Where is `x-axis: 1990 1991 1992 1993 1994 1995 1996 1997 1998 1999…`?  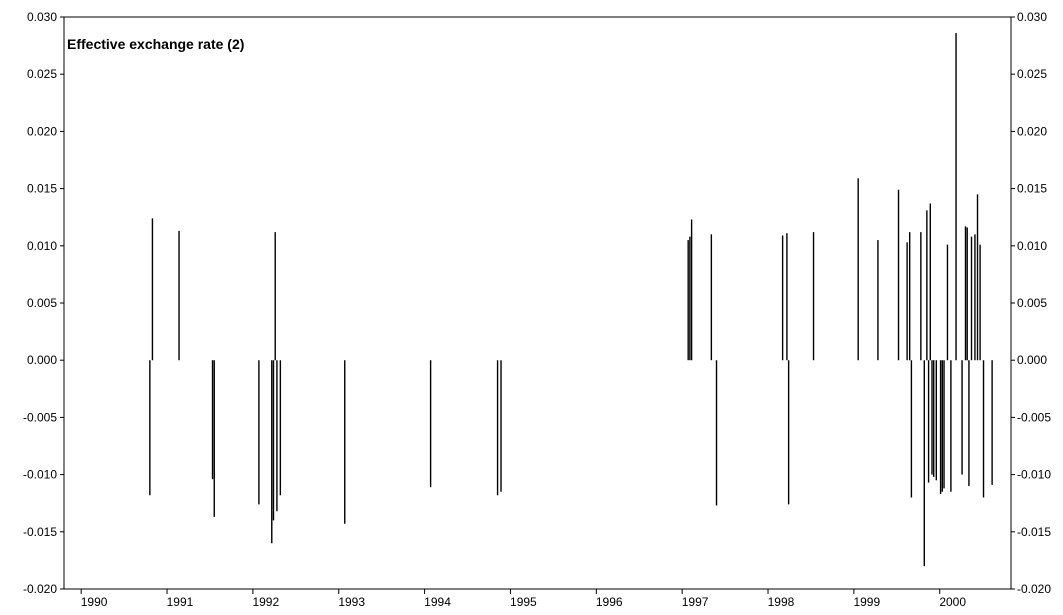 x-axis: 1990 1991 1992 1993 1994 1995 1996 1997 1998 1999… is located at coordinates (523, 599).